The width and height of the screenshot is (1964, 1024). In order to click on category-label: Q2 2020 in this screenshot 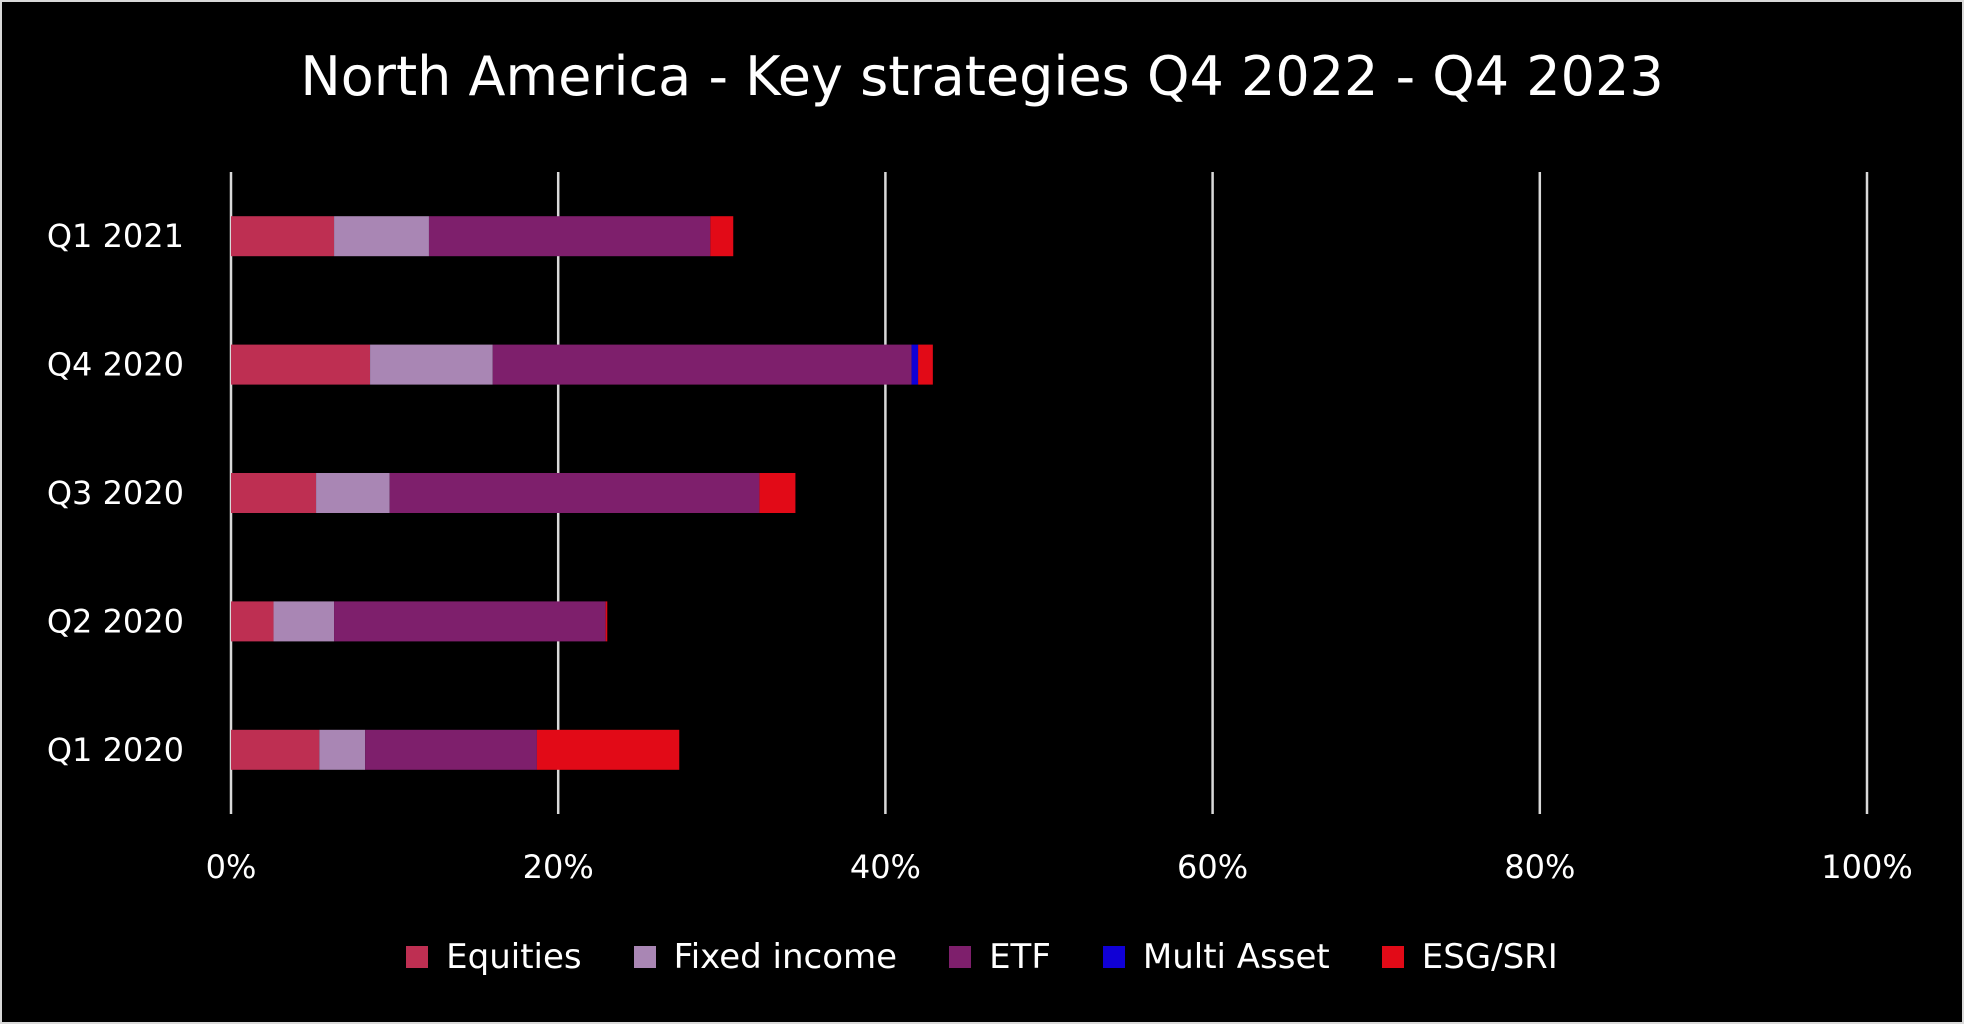, I will do `click(115, 621)`.